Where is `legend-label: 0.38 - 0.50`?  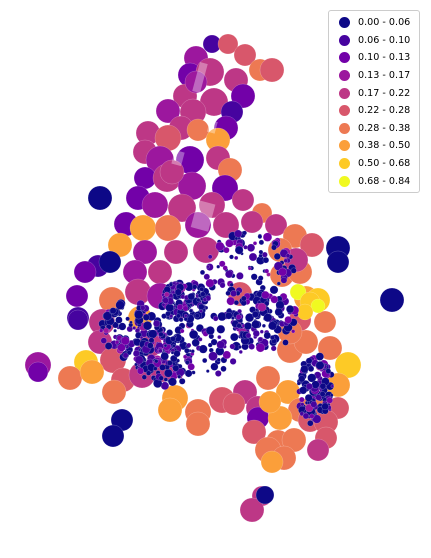
legend-label: 0.38 - 0.50 is located at coordinates (384, 146).